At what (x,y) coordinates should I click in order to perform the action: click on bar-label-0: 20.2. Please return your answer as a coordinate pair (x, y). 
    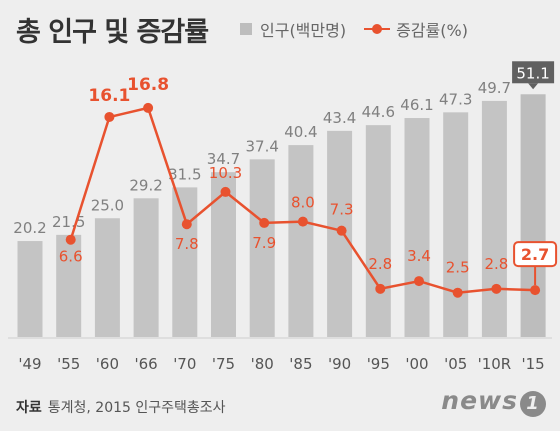
    Looking at the image, I should click on (29, 228).